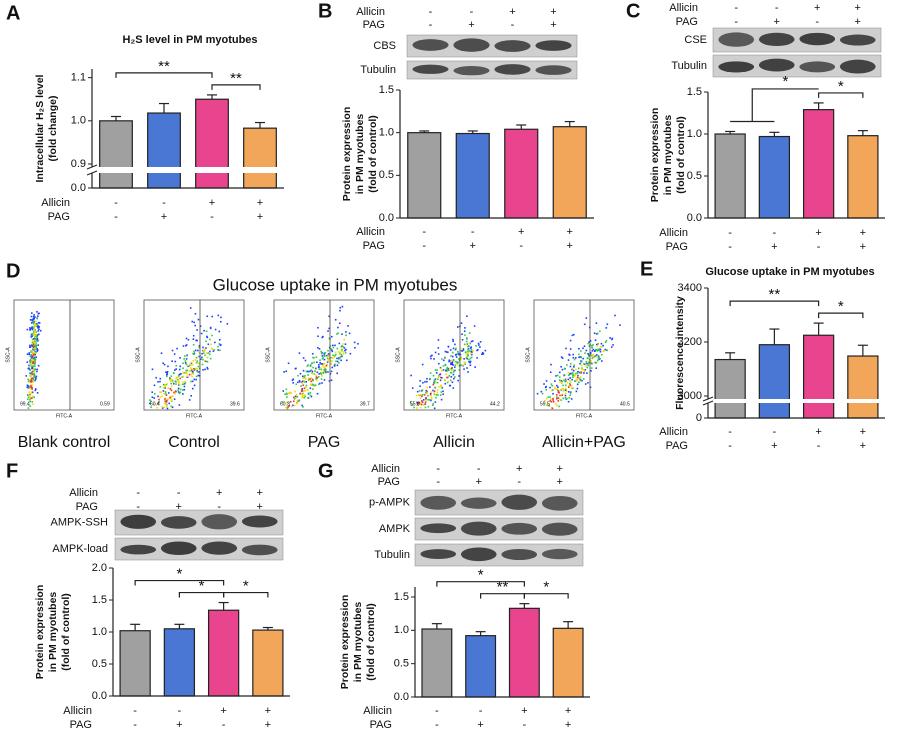  Describe the element at coordinates (401, 597) in the screenshot. I see `y-tick-label: 1.5` at that location.